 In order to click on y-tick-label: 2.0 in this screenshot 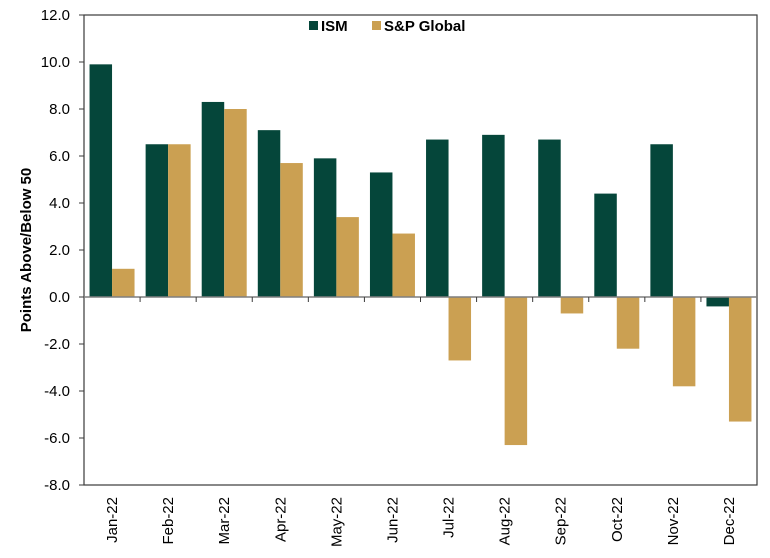, I will do `click(59, 250)`.